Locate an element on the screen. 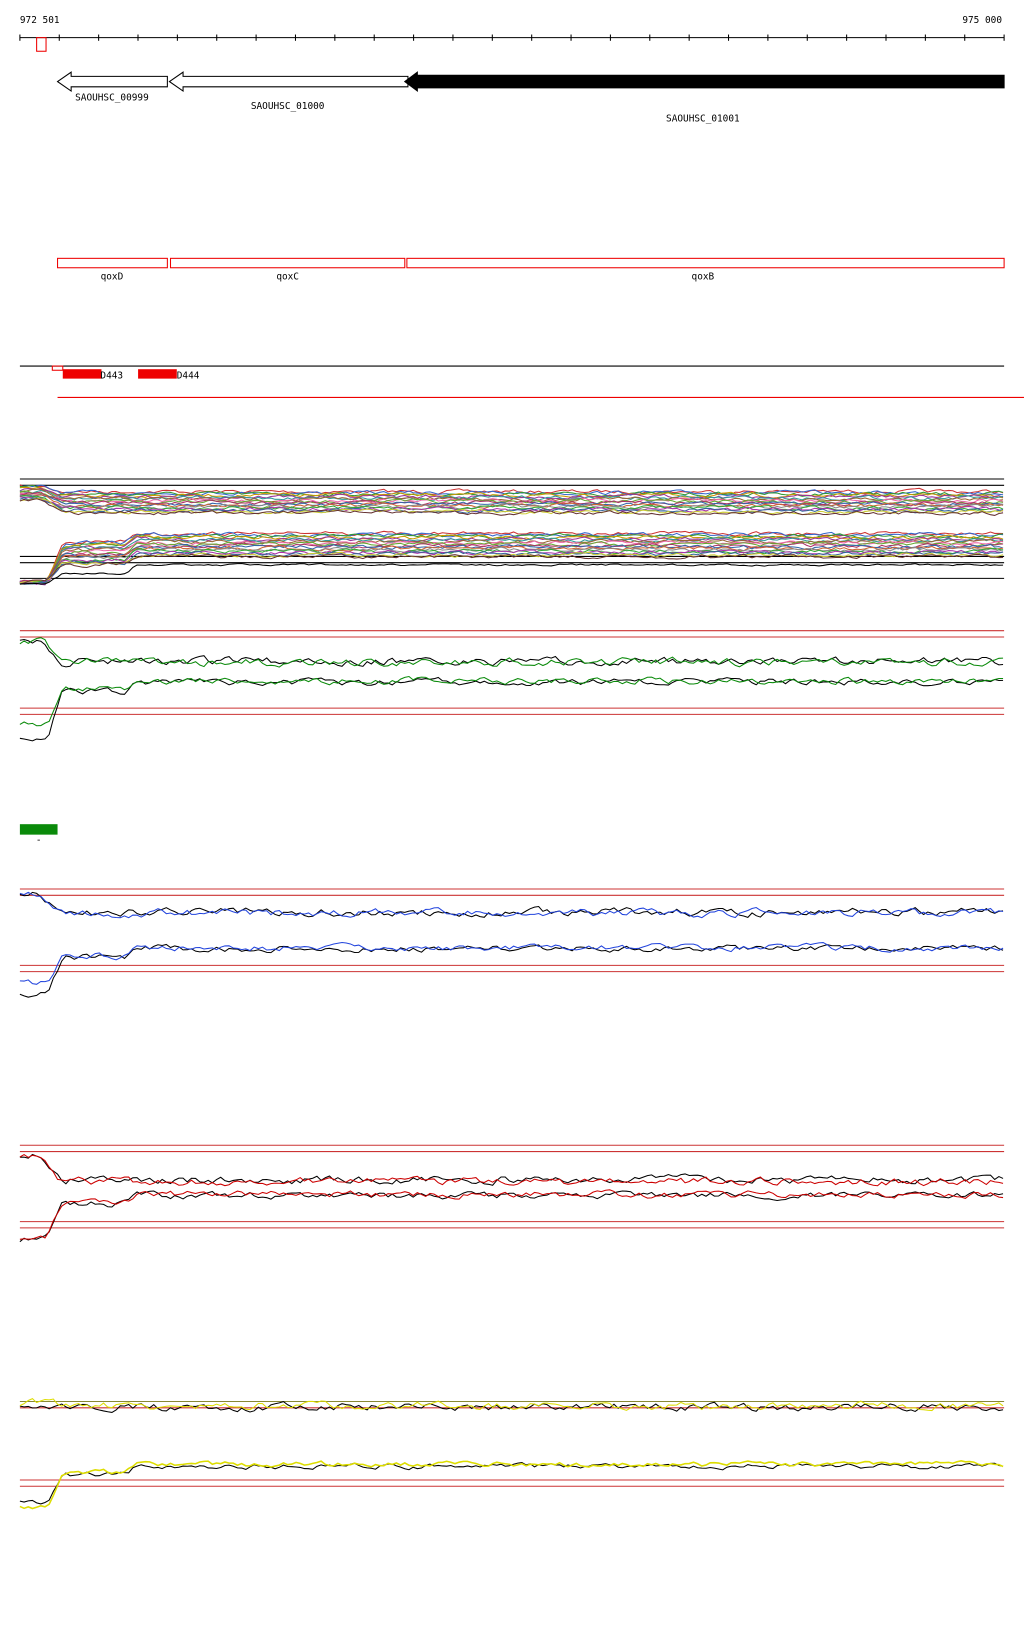 The width and height of the screenshot is (1024, 1640). feature-label: qoxD is located at coordinates (112, 276).